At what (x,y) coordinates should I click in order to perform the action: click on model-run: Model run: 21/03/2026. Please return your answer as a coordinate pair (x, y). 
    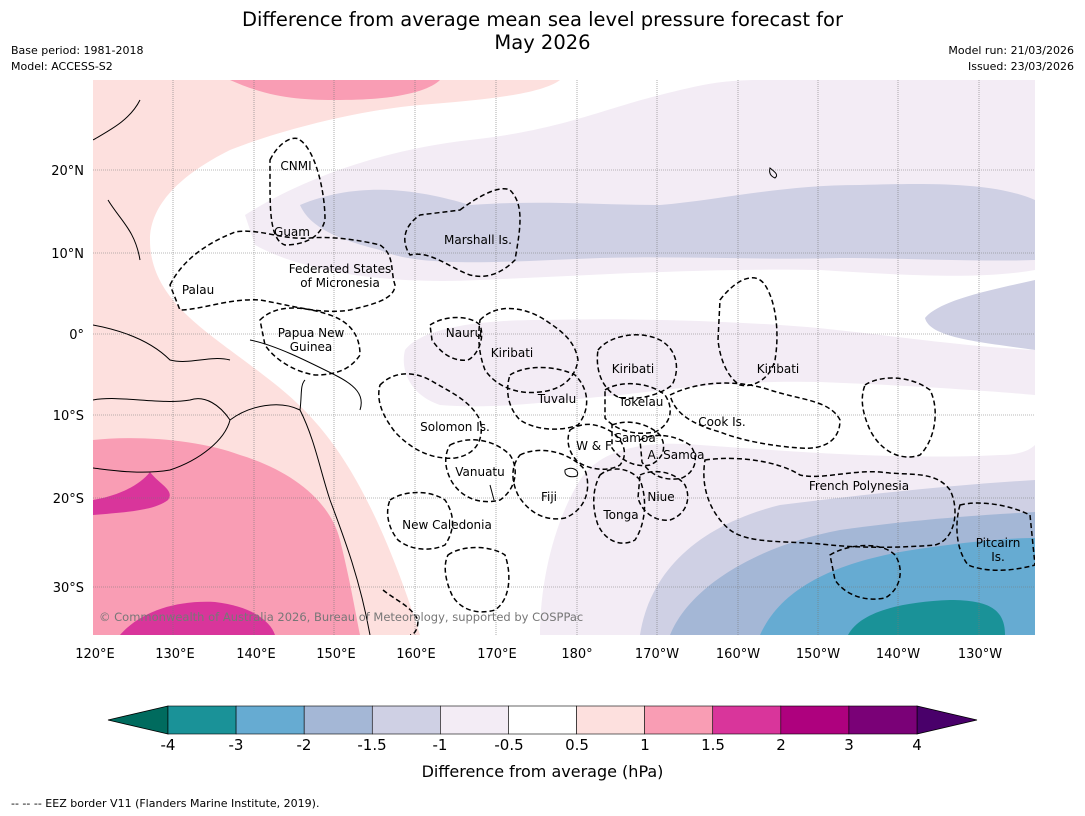
    Looking at the image, I should click on (1011, 50).